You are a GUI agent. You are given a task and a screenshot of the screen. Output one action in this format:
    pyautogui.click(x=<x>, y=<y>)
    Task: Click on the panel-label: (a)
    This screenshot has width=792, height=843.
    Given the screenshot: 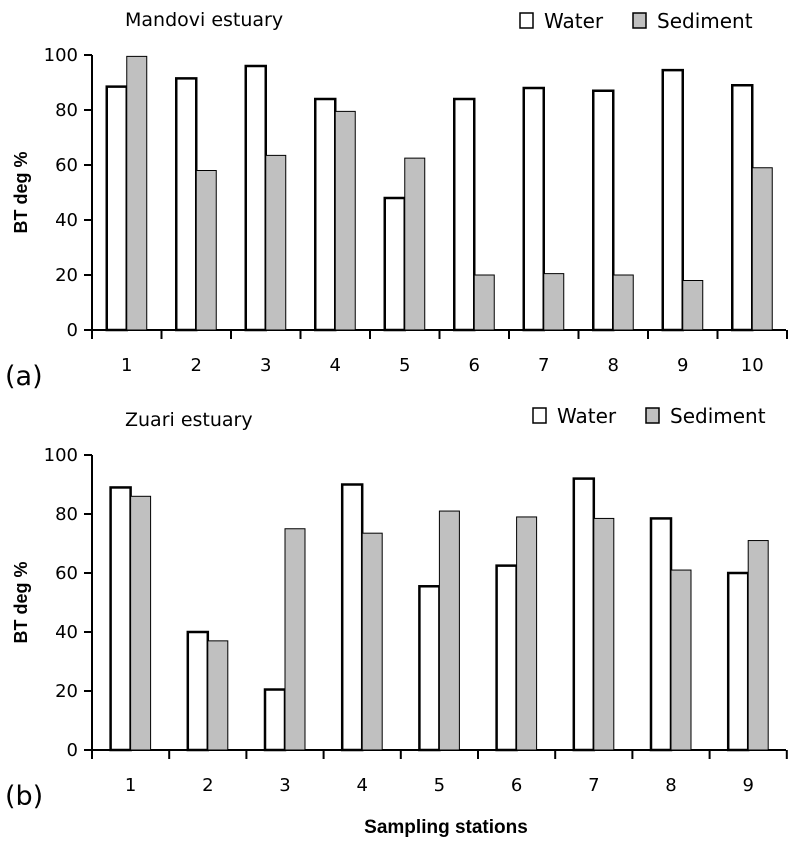 What is the action you would take?
    pyautogui.click(x=24, y=376)
    